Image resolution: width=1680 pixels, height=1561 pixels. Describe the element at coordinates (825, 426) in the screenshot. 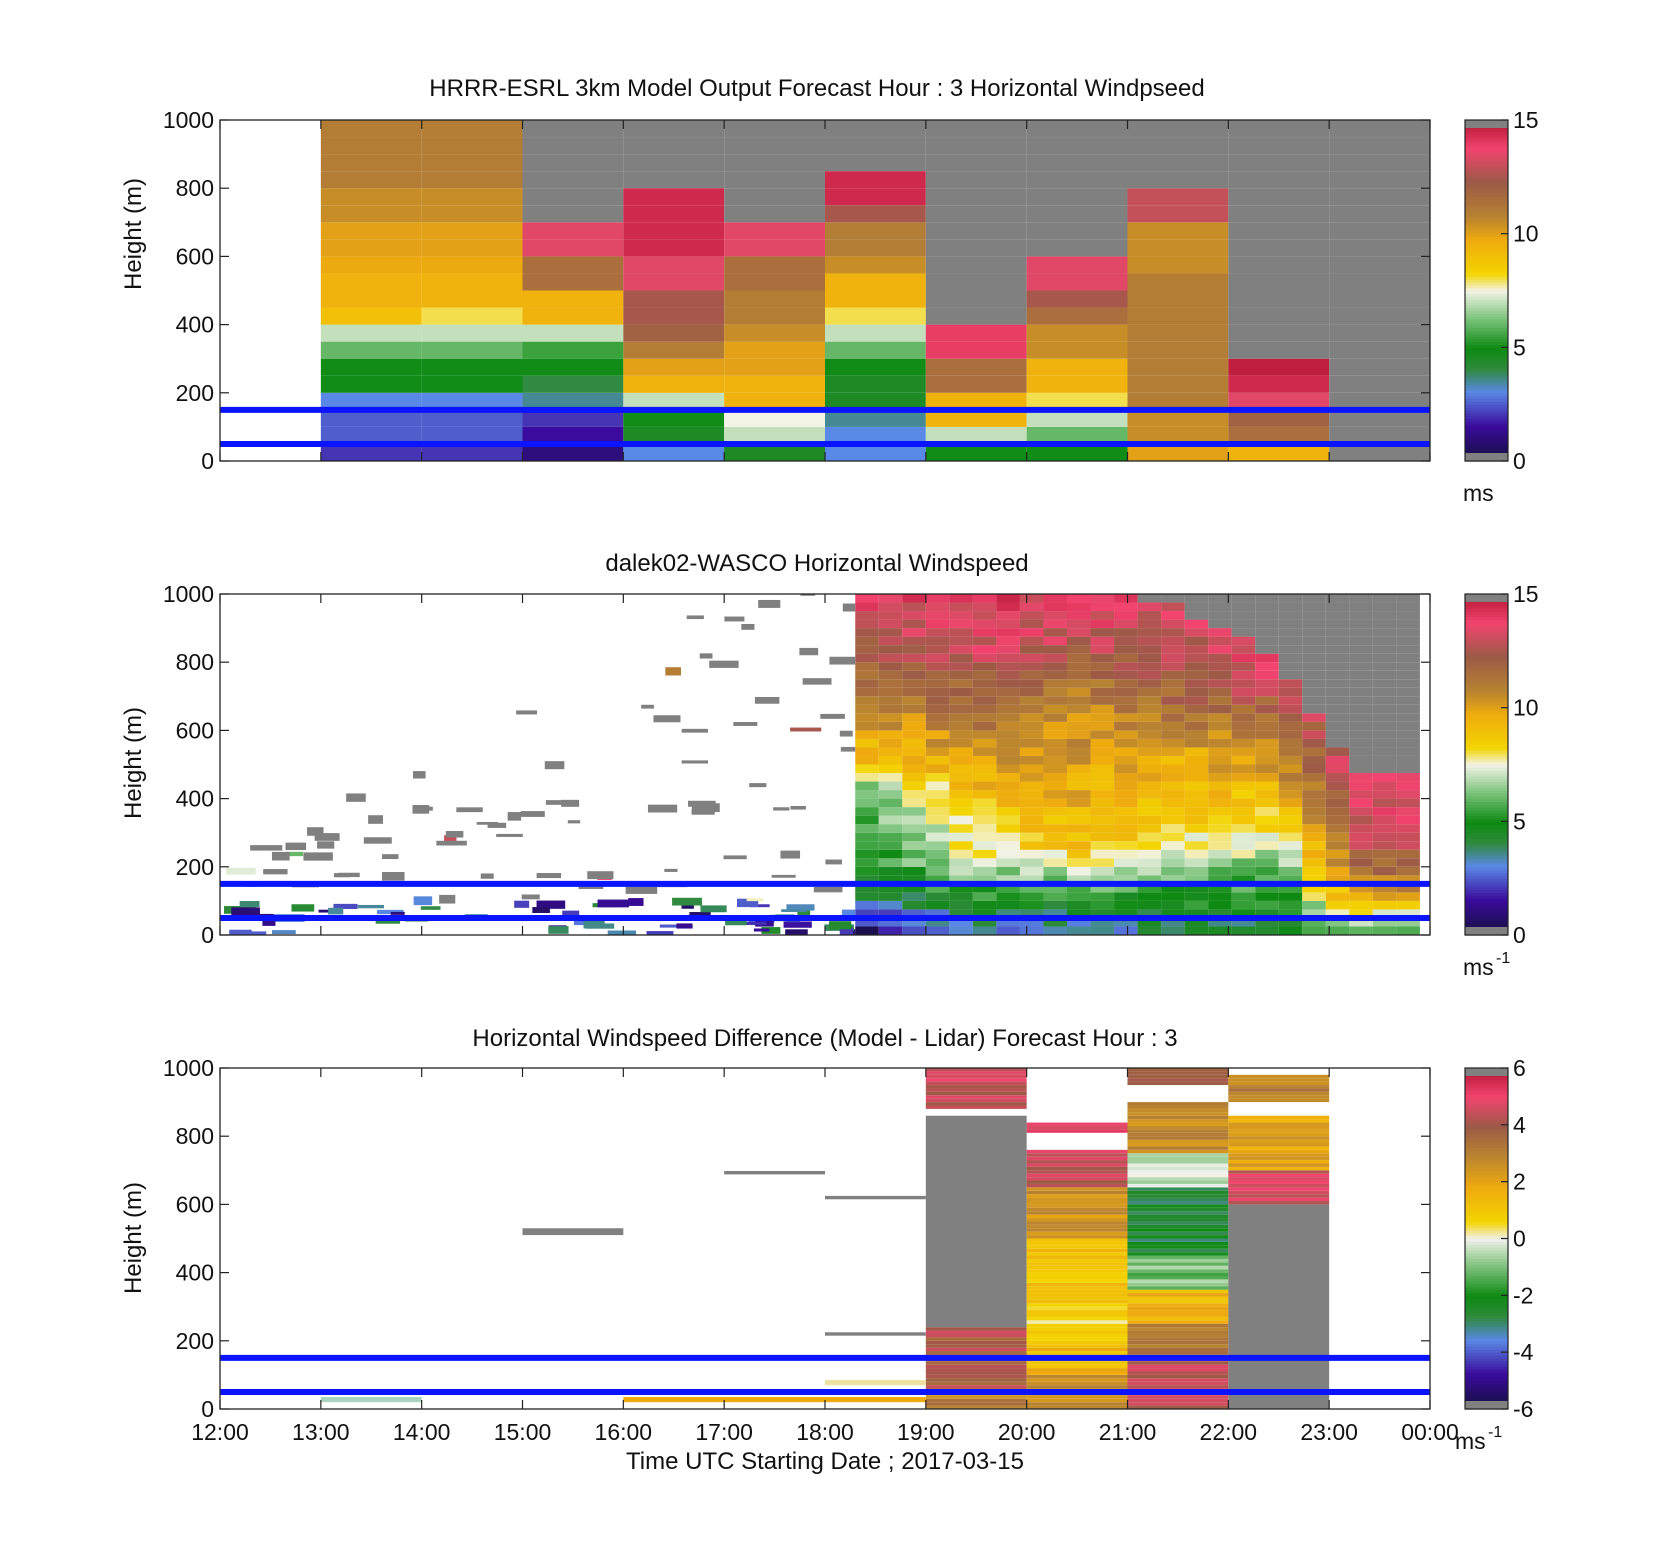

I see `reference-lines` at that location.